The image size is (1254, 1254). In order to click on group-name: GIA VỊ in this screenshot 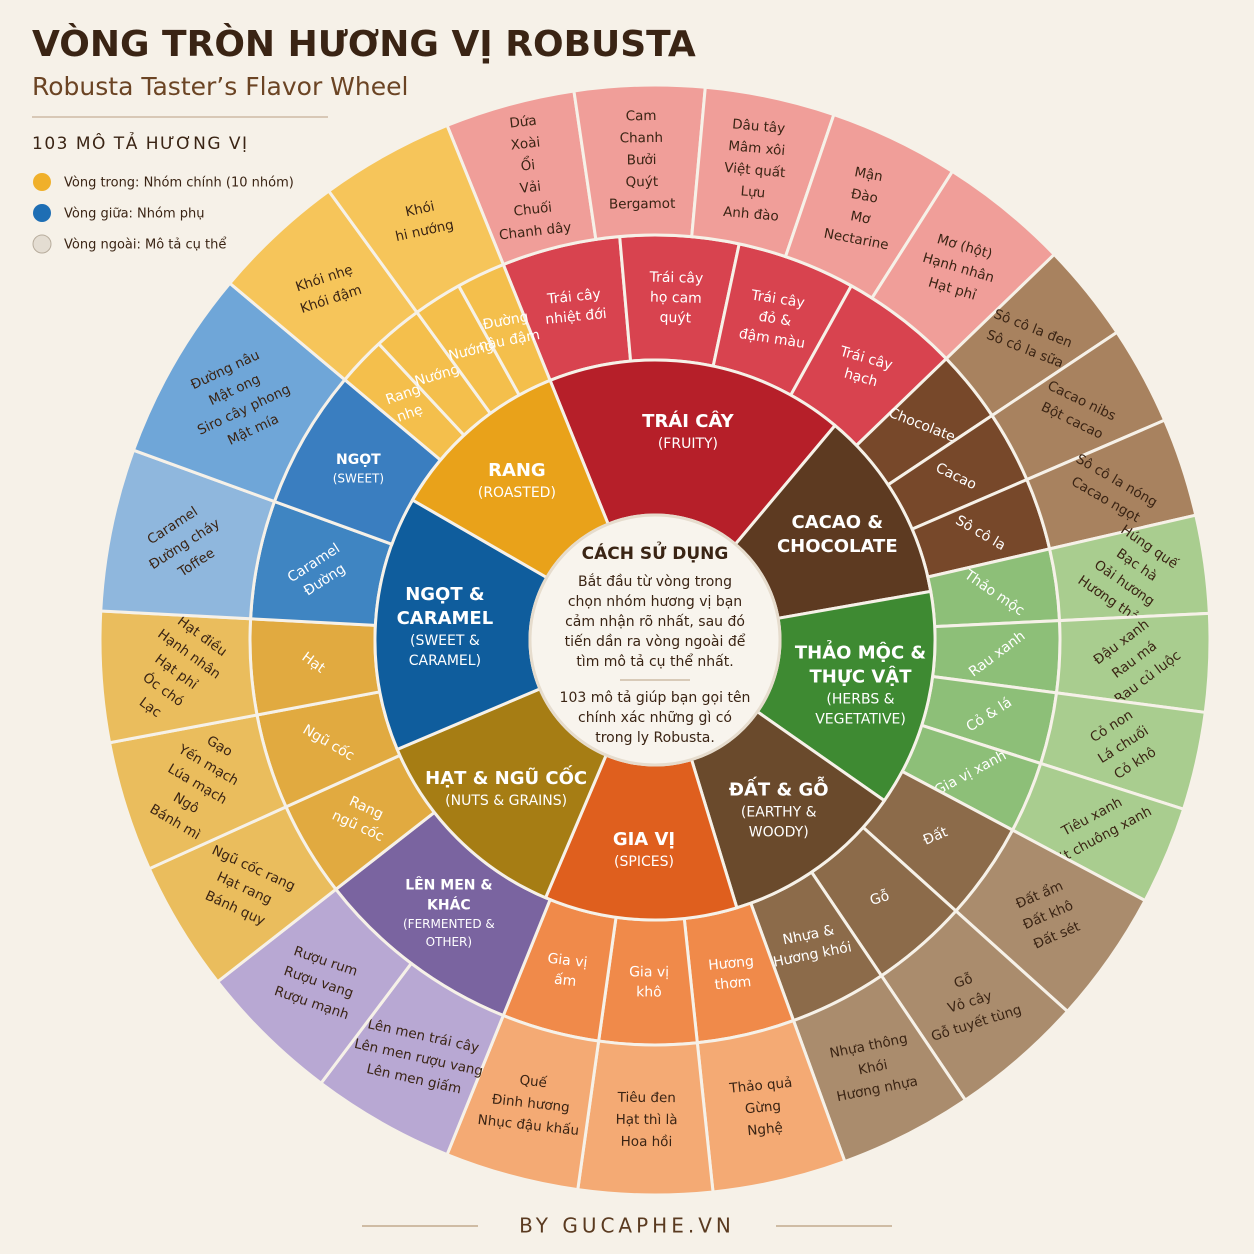, I will do `click(644, 839)`.